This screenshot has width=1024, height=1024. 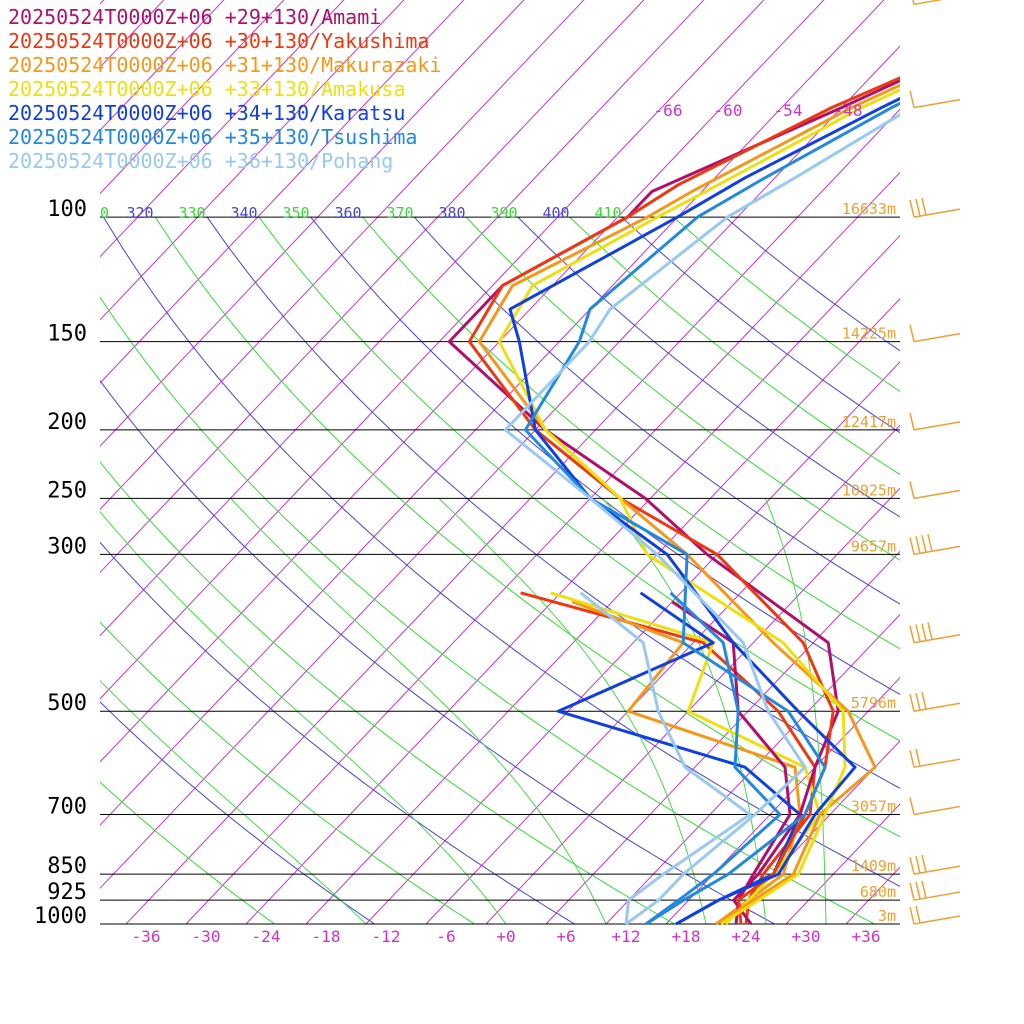 I want to click on theta-label: 390, so click(x=503, y=213).